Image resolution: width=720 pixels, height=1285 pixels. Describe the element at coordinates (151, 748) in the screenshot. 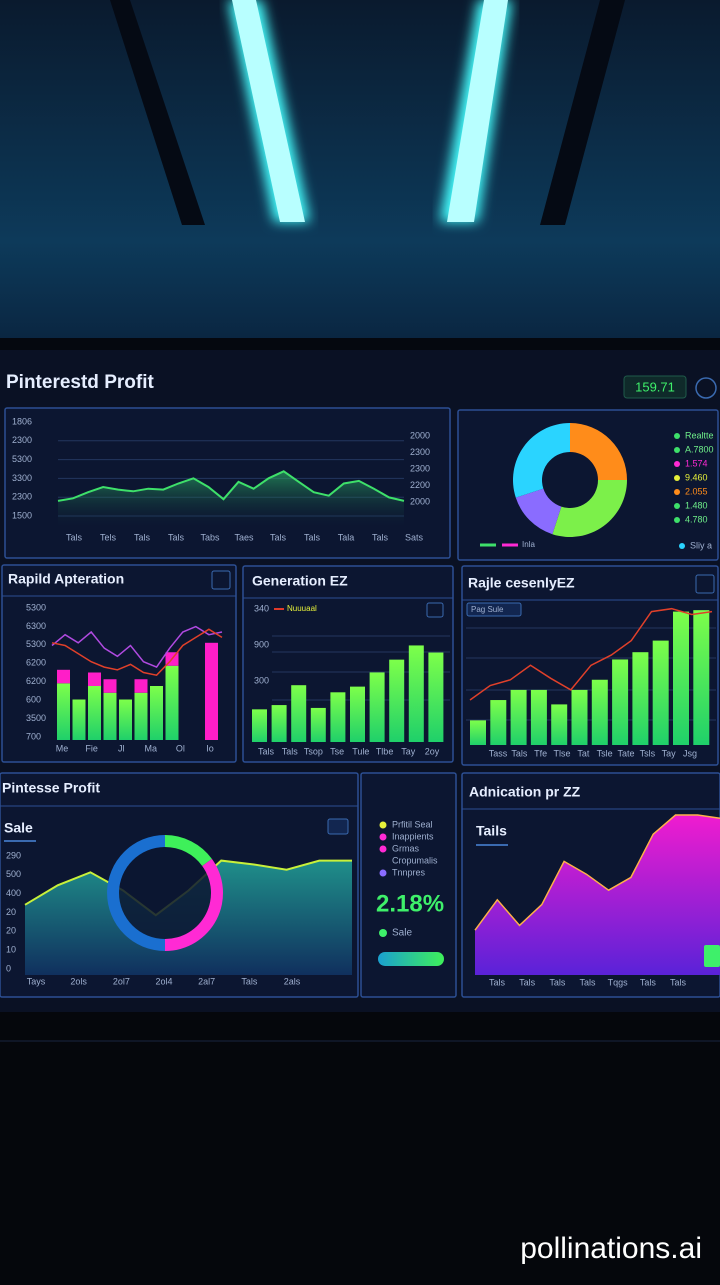

I see `x-tick-label: Ma` at that location.